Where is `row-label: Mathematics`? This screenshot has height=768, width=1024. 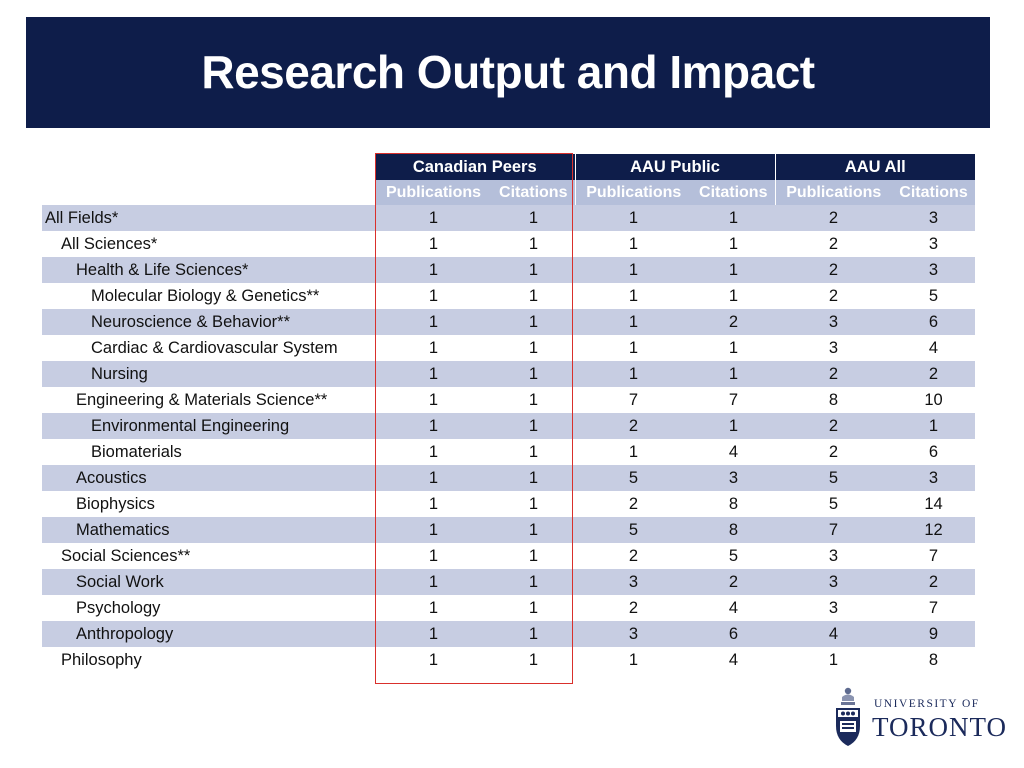
row-label: Mathematics is located at coordinates (208, 530).